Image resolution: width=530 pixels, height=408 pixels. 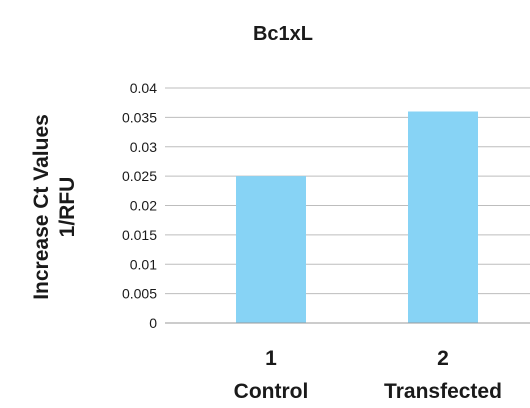 I want to click on x-category-number: 2, so click(x=443, y=358).